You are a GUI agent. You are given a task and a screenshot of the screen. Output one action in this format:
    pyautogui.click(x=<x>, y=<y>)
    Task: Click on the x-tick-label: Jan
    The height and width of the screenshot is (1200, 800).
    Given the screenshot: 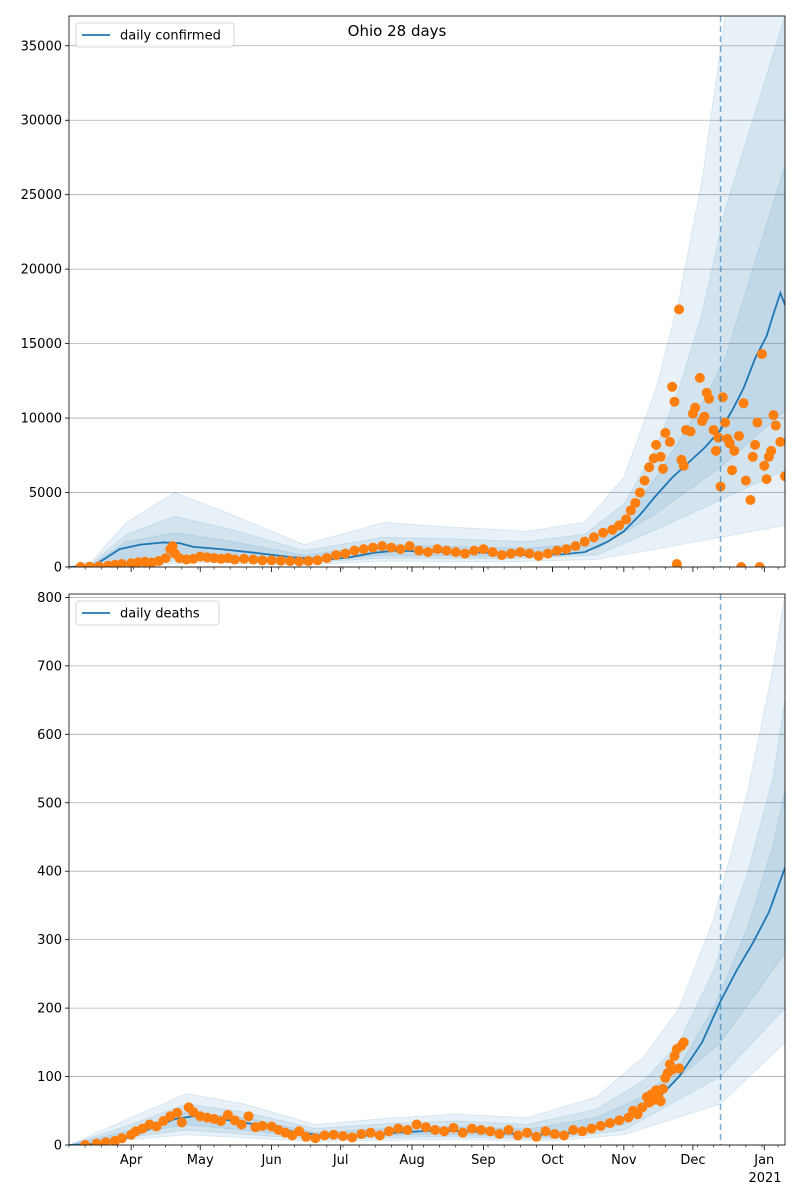 What is the action you would take?
    pyautogui.click(x=763, y=1160)
    